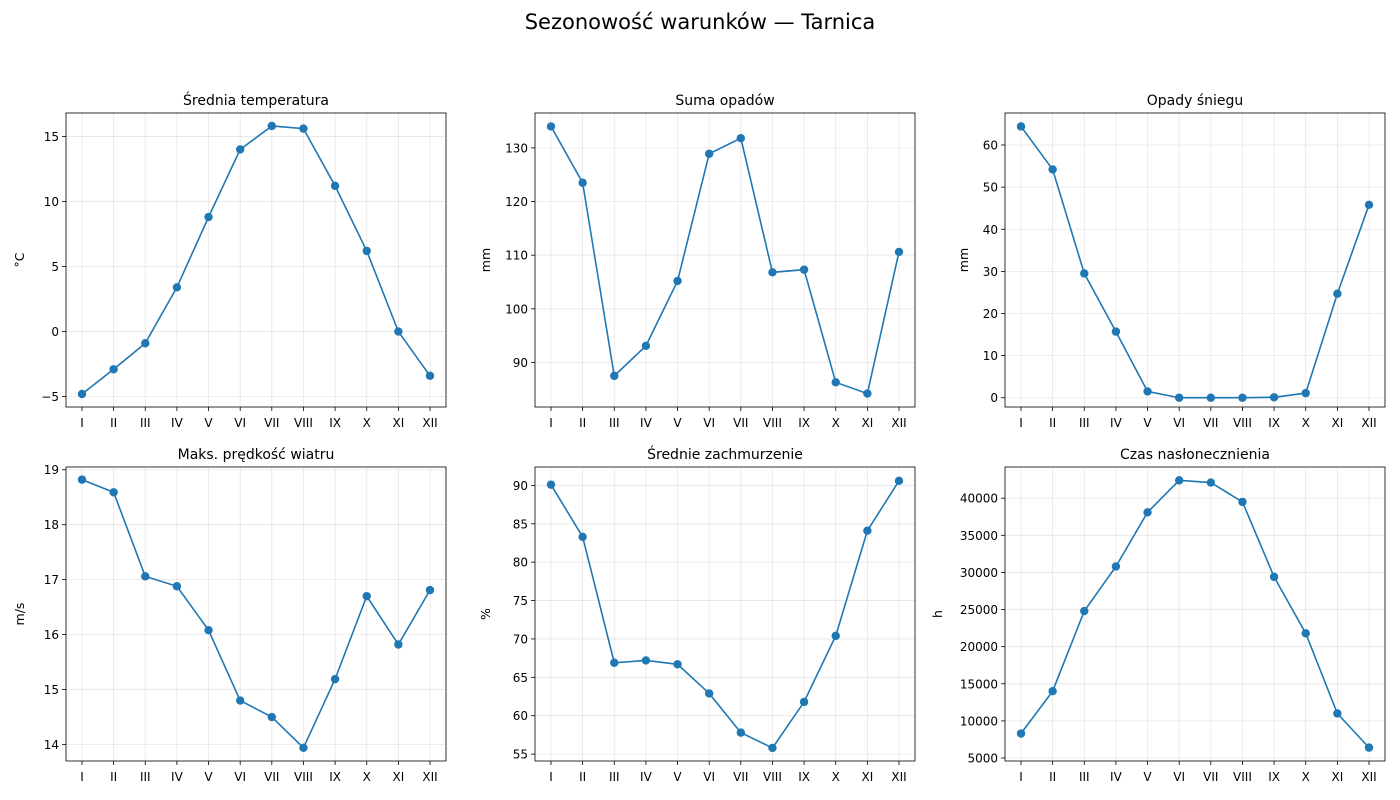  Describe the element at coordinates (979, 647) in the screenshot. I see `y-tick-label: 20000` at that location.